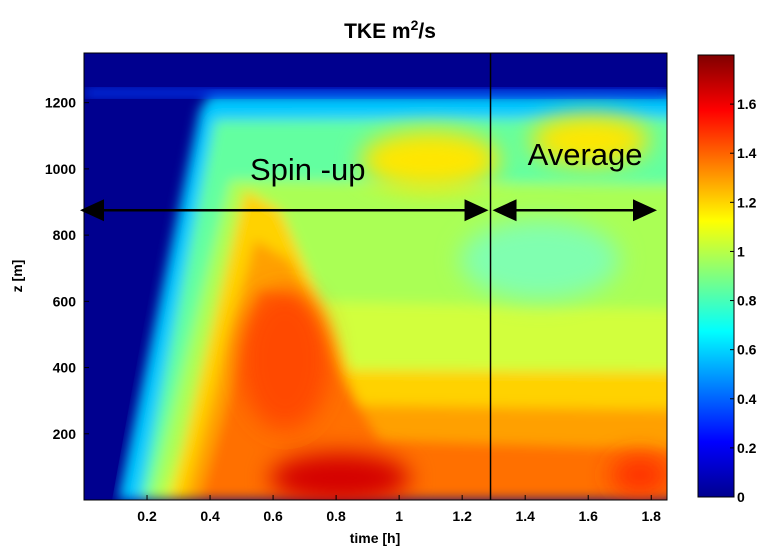 This screenshot has width=778, height=552. What do you see at coordinates (60, 103) in the screenshot?
I see `y-tick-label: 1200` at bounding box center [60, 103].